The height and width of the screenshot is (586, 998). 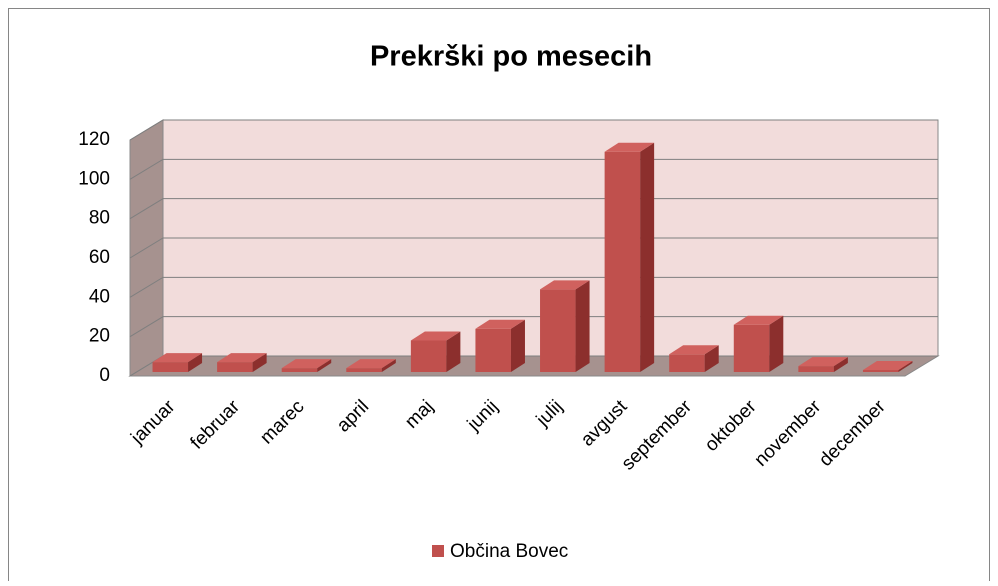 I want to click on y-tick-label: 40, so click(x=99, y=296).